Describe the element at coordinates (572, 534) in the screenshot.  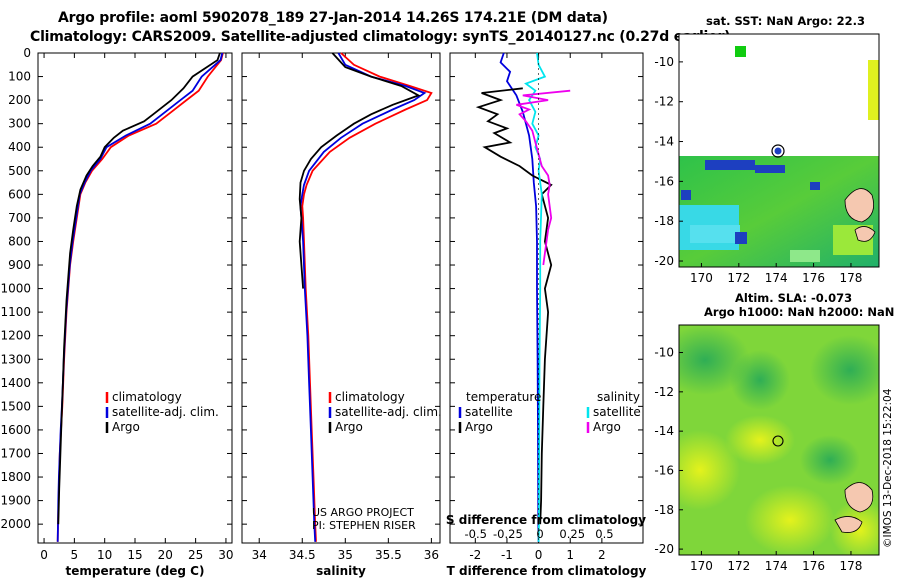
I see `secondary-tick-label: 0.25` at that location.